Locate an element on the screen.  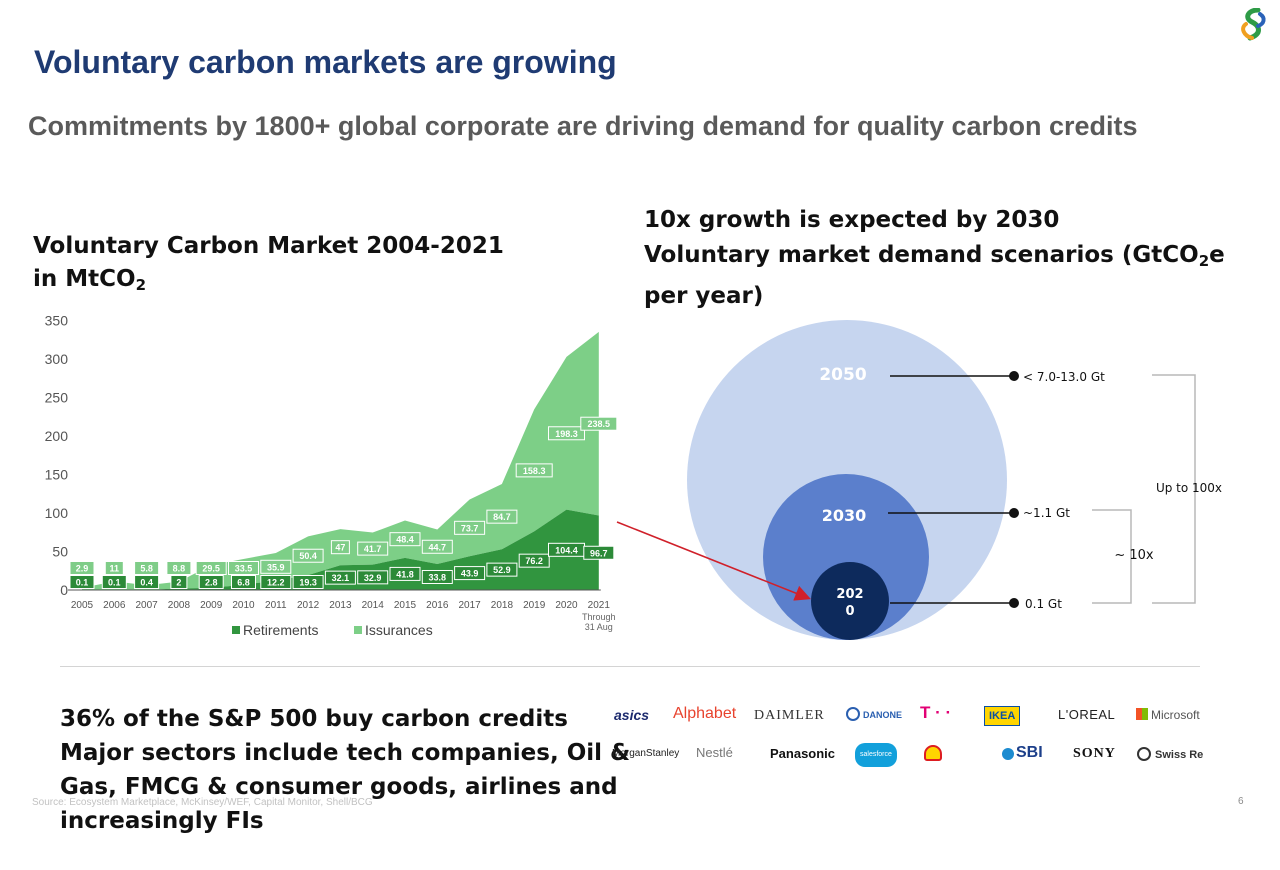
right-chart-title-line2-suffix: e is located at coordinates (1217, 255).